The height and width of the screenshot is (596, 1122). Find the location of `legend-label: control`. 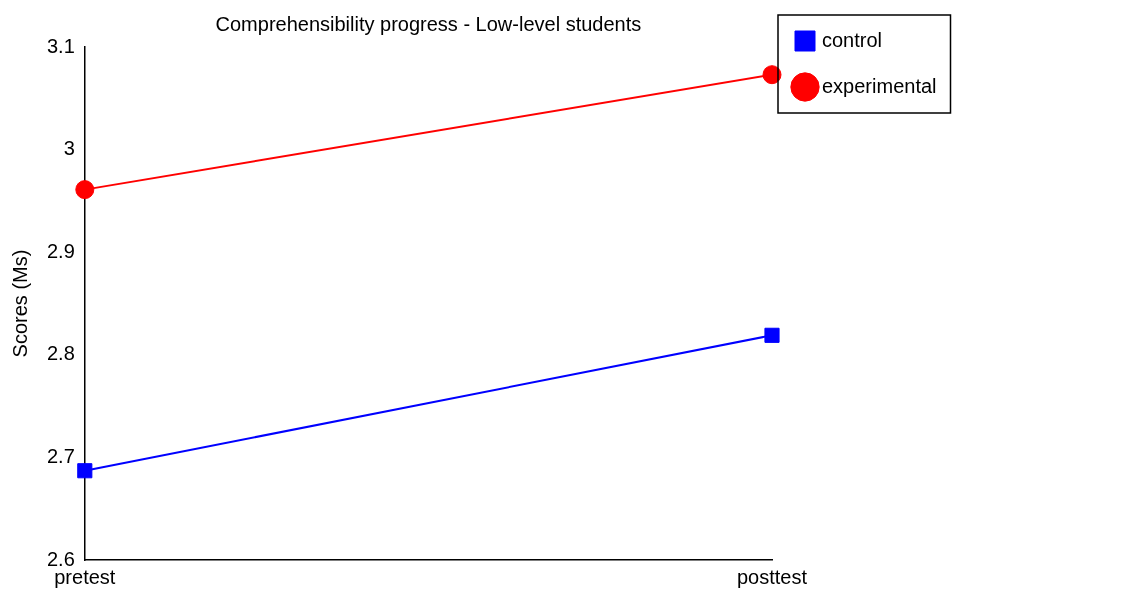

legend-label: control is located at coordinates (852, 39).